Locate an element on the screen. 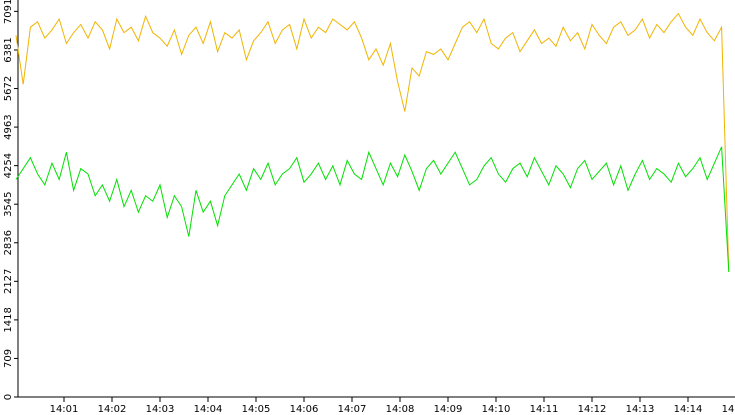  y-tick-label: 4254 is located at coordinates (8, 165).